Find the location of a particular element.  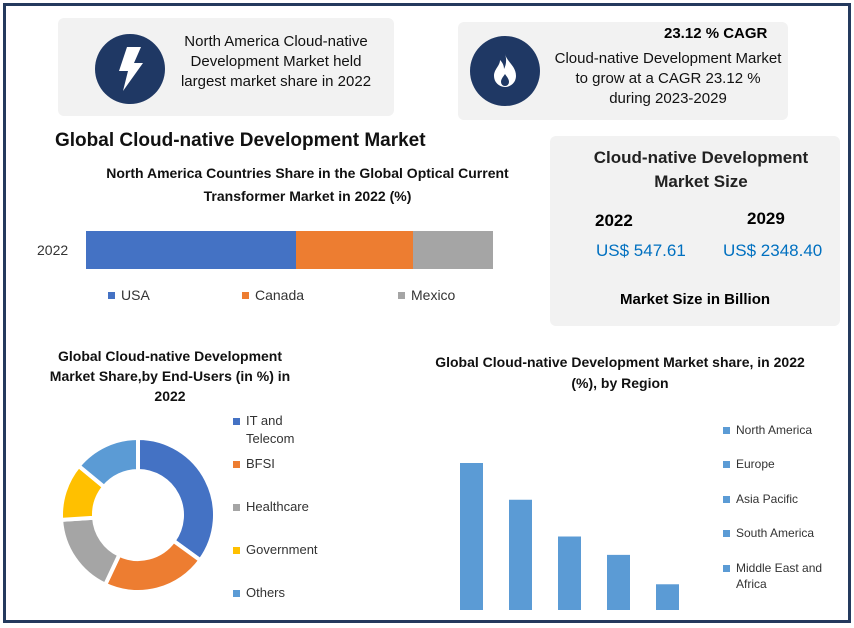

legend-label: Mexico is located at coordinates (433, 295).